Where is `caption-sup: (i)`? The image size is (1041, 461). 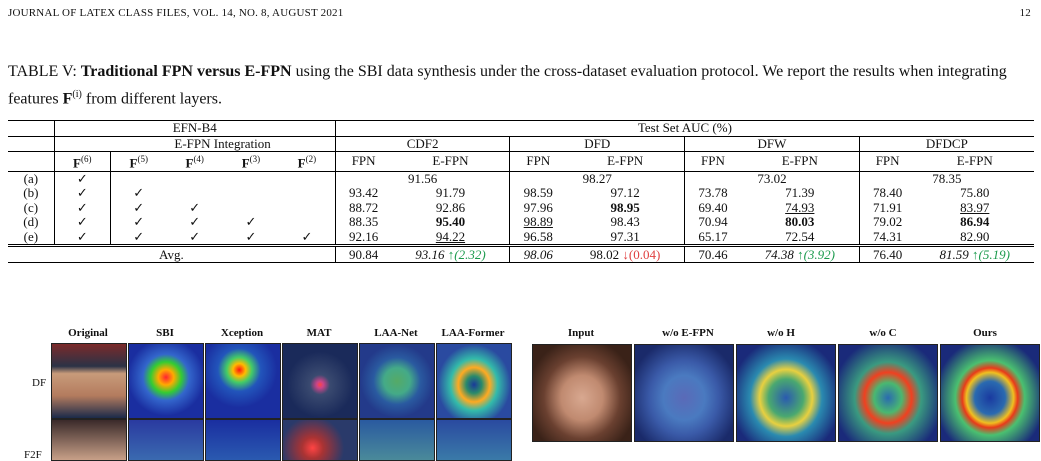
caption-sup: (i) is located at coordinates (77, 94).